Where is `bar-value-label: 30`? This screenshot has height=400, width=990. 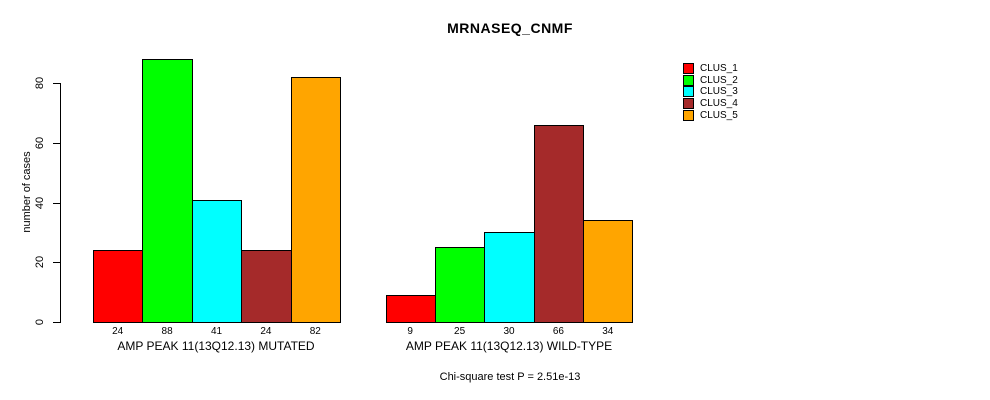 bar-value-label: 30 is located at coordinates (509, 331).